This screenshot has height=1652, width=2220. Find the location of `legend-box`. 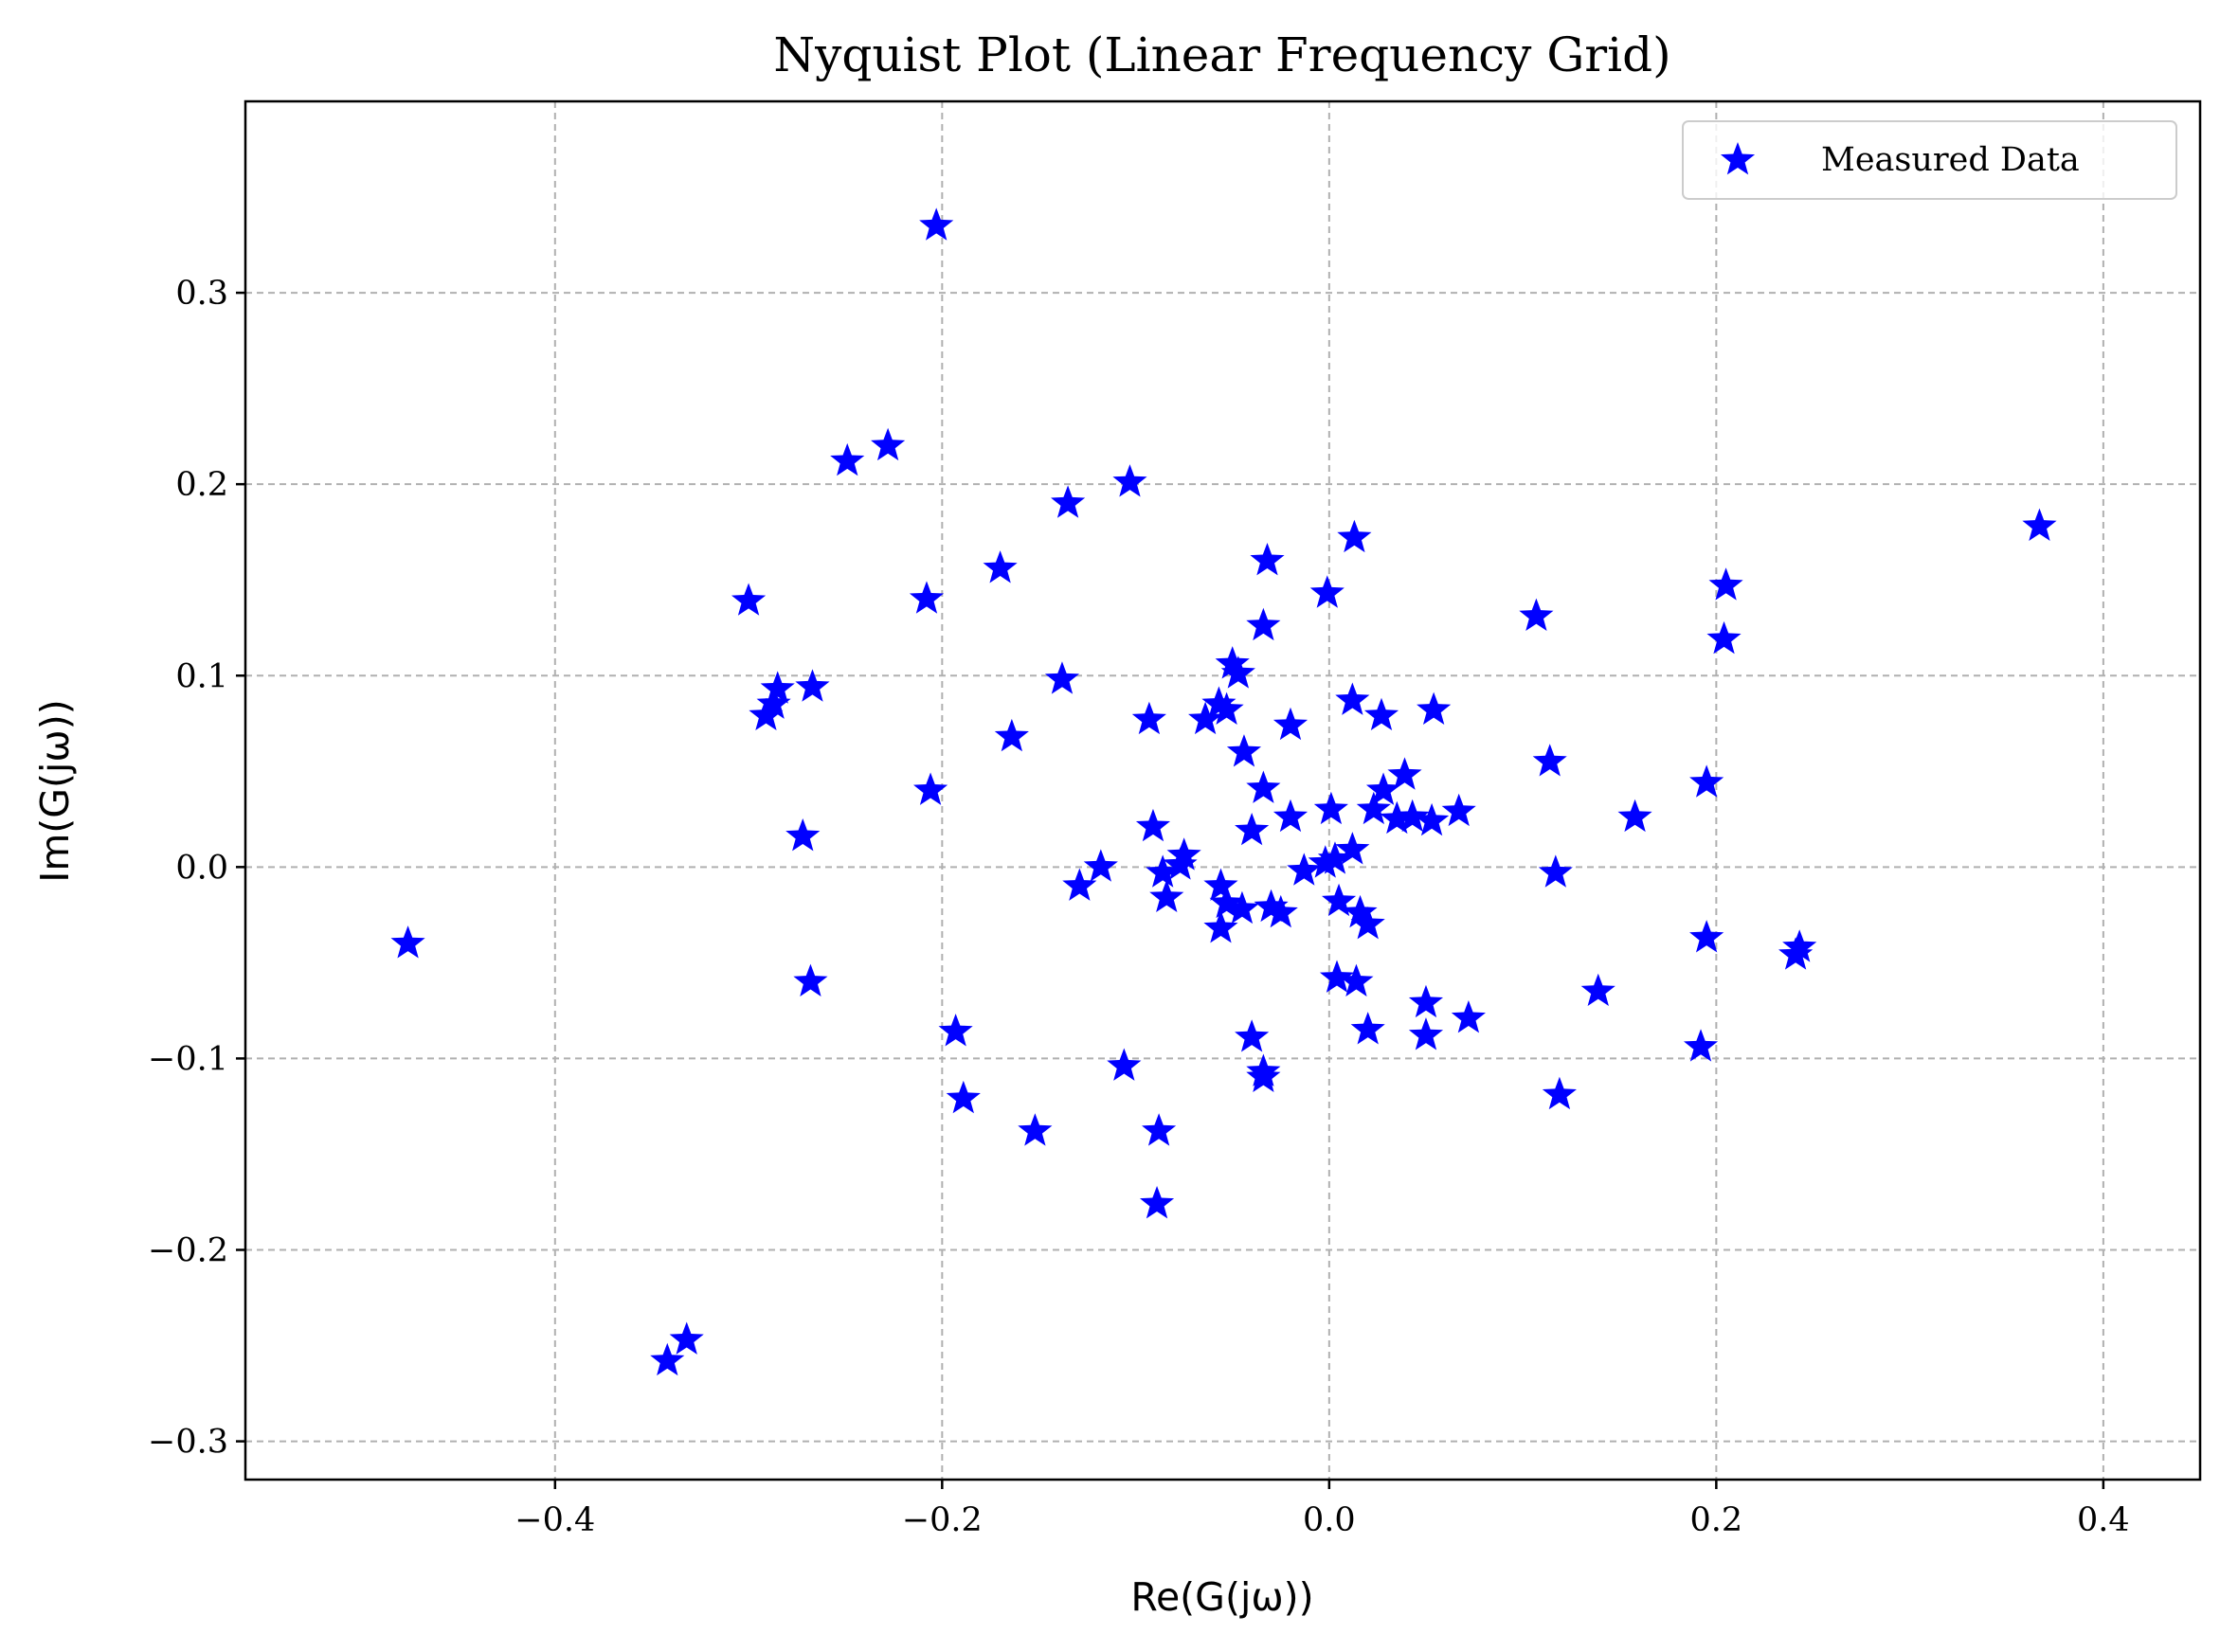

legend-box is located at coordinates (1930, 160).